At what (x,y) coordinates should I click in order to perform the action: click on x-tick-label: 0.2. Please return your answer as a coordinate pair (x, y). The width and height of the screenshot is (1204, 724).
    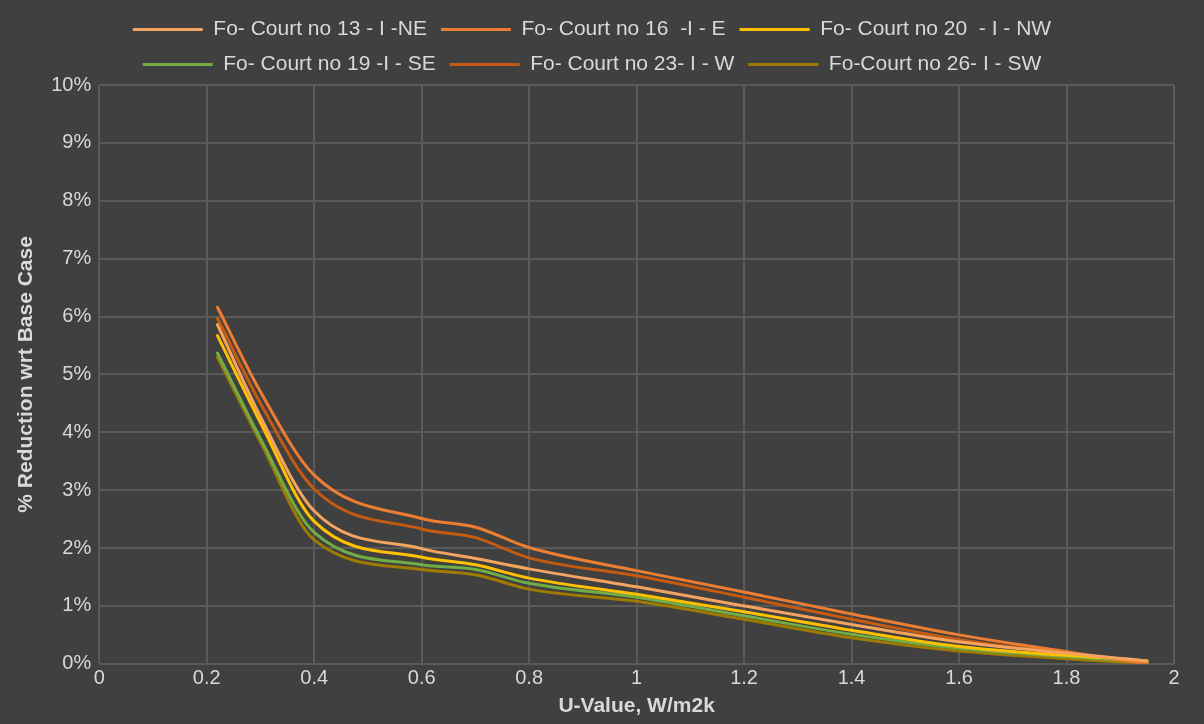
    Looking at the image, I should click on (206, 677).